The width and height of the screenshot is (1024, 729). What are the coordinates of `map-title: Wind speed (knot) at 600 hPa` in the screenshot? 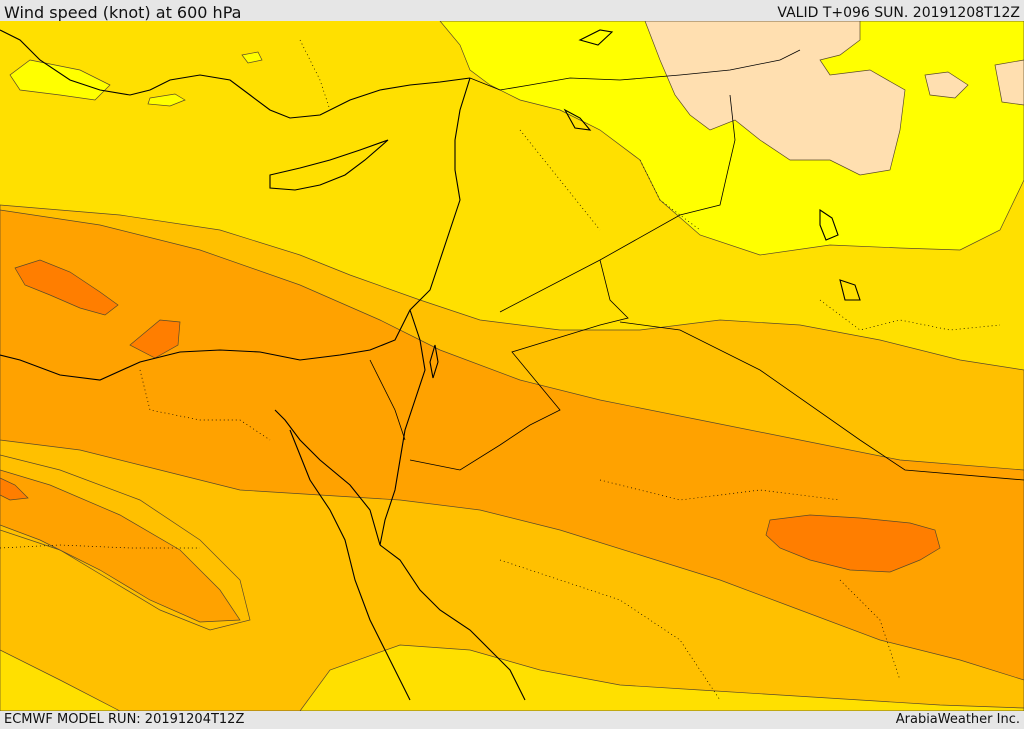 It's located at (123, 12).